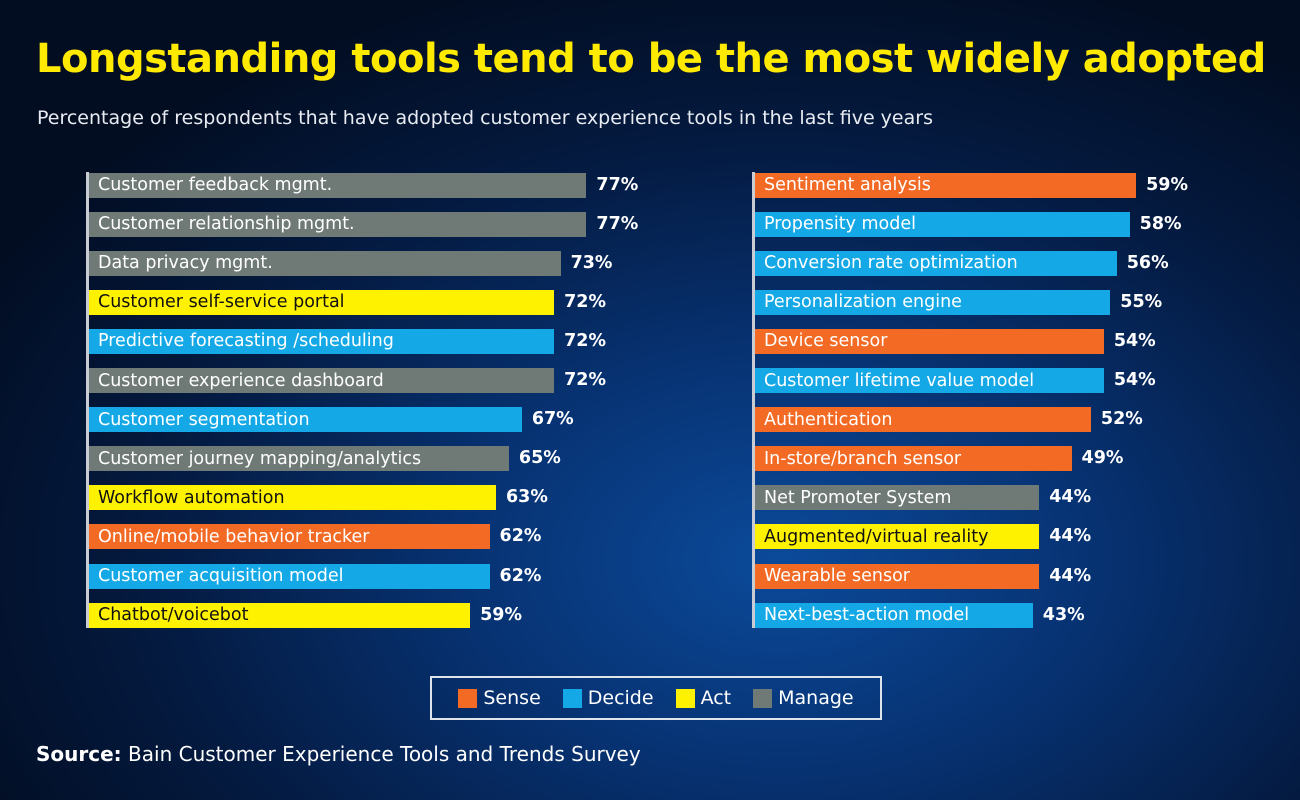 The image size is (1300, 800). What do you see at coordinates (191, 497) in the screenshot?
I see `bar-label: Workflow automation` at bounding box center [191, 497].